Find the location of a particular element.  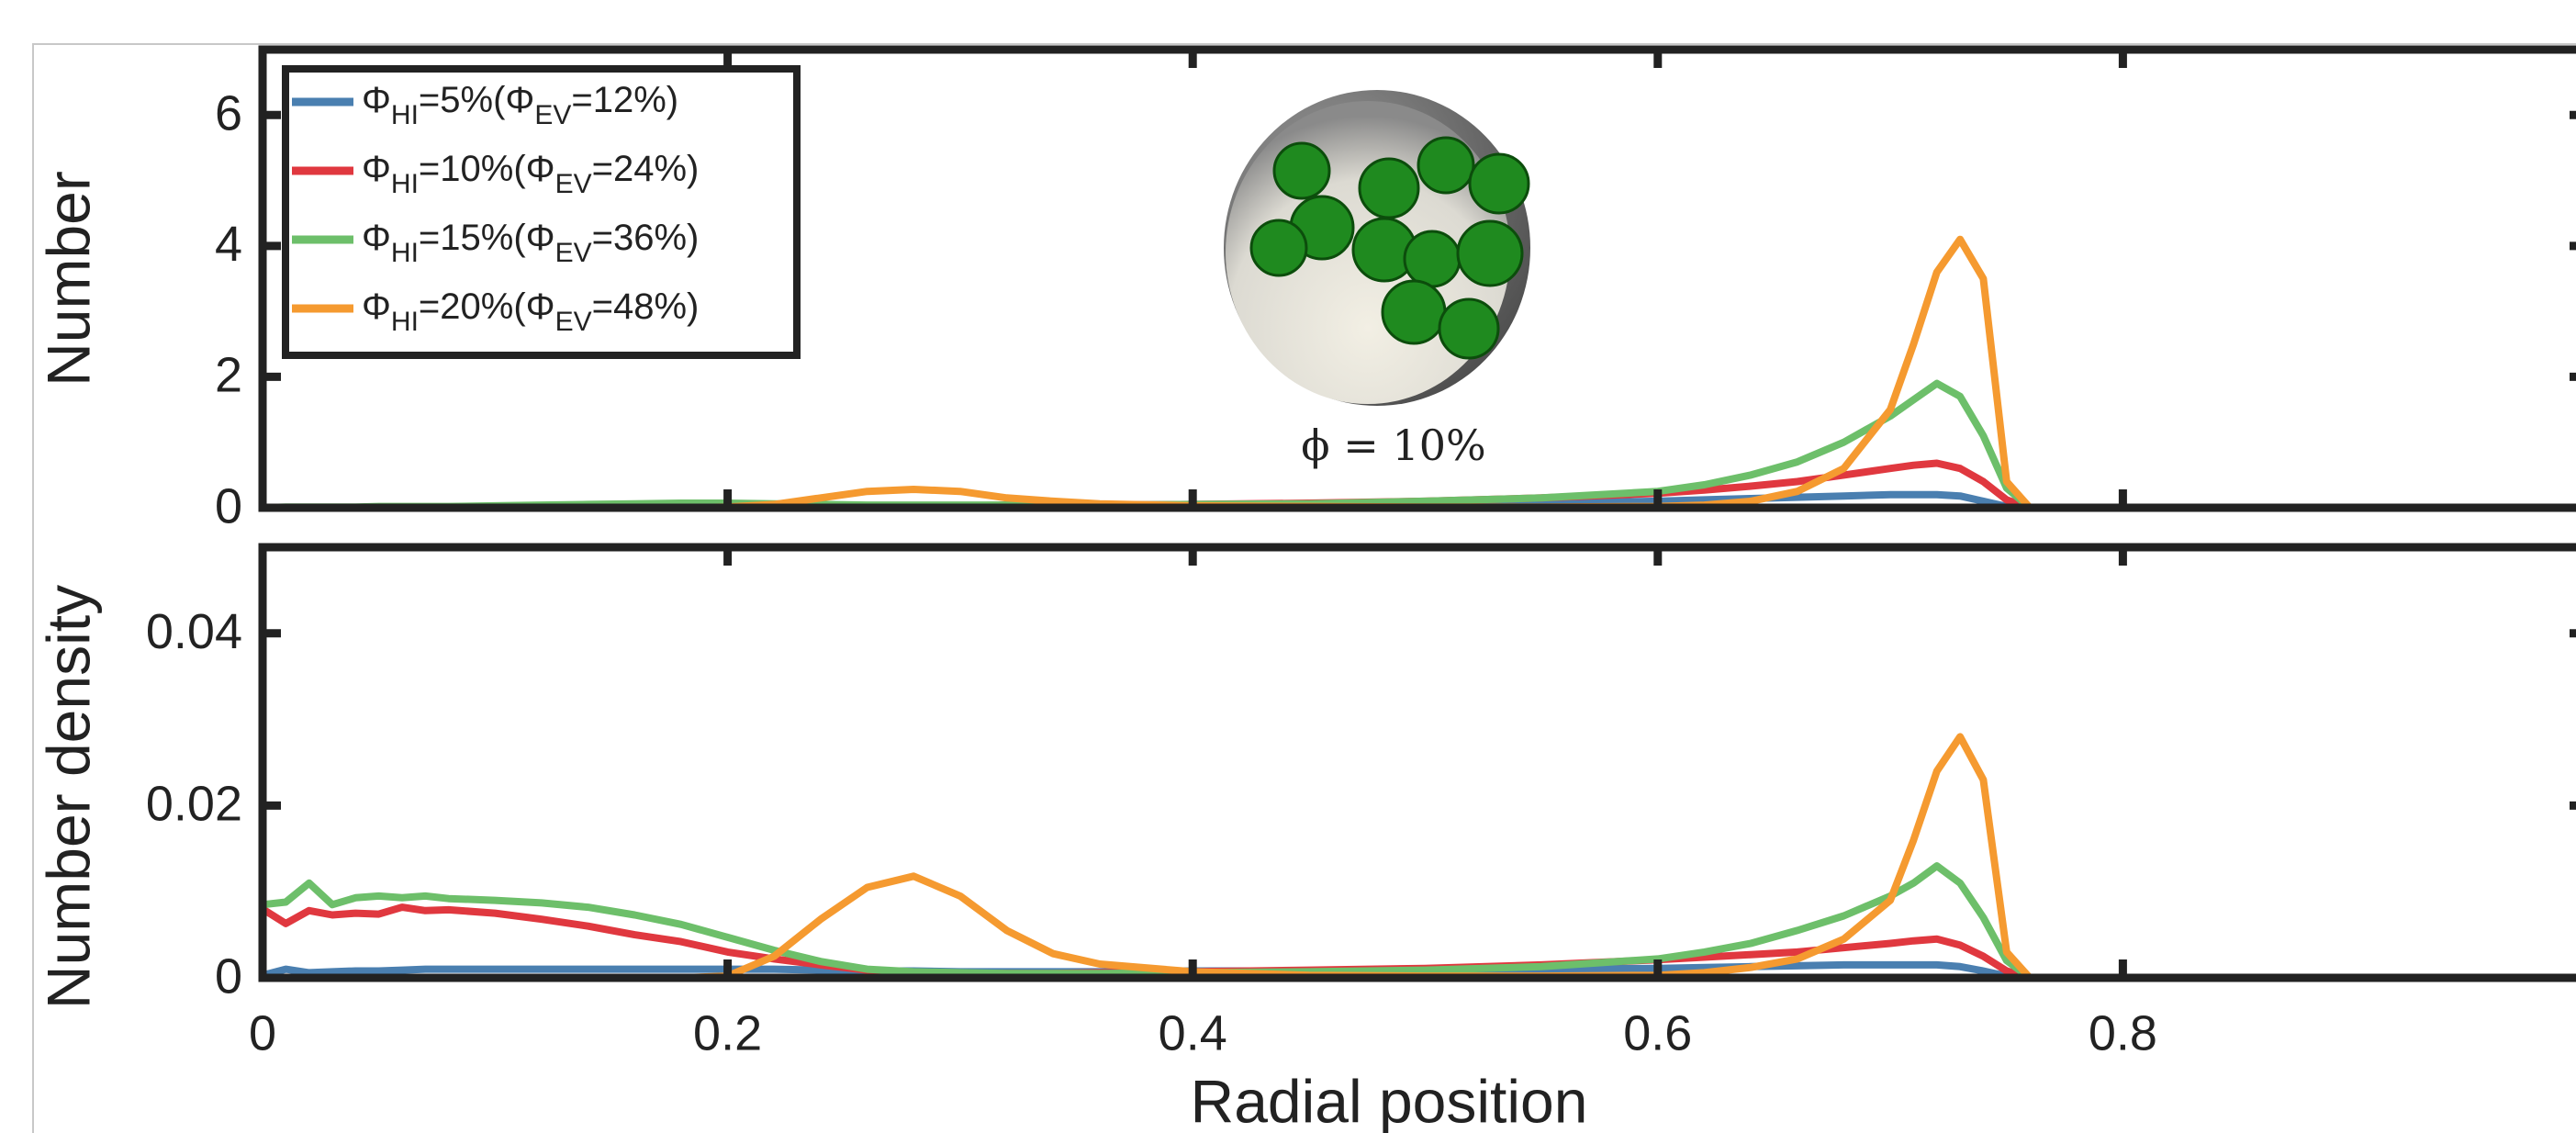

y-tick-label: 6 is located at coordinates (228, 113).